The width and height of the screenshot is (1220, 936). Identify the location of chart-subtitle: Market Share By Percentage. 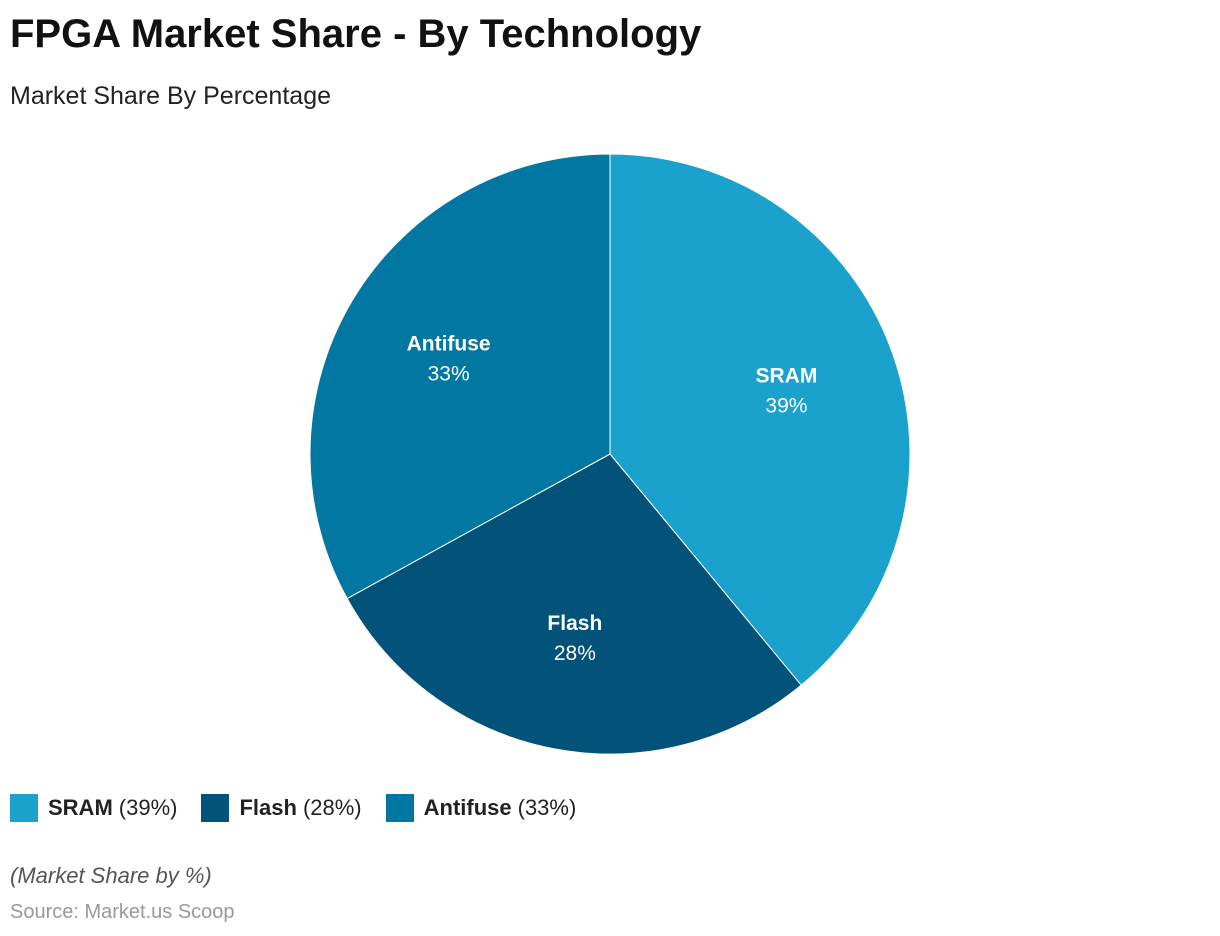
(170, 96).